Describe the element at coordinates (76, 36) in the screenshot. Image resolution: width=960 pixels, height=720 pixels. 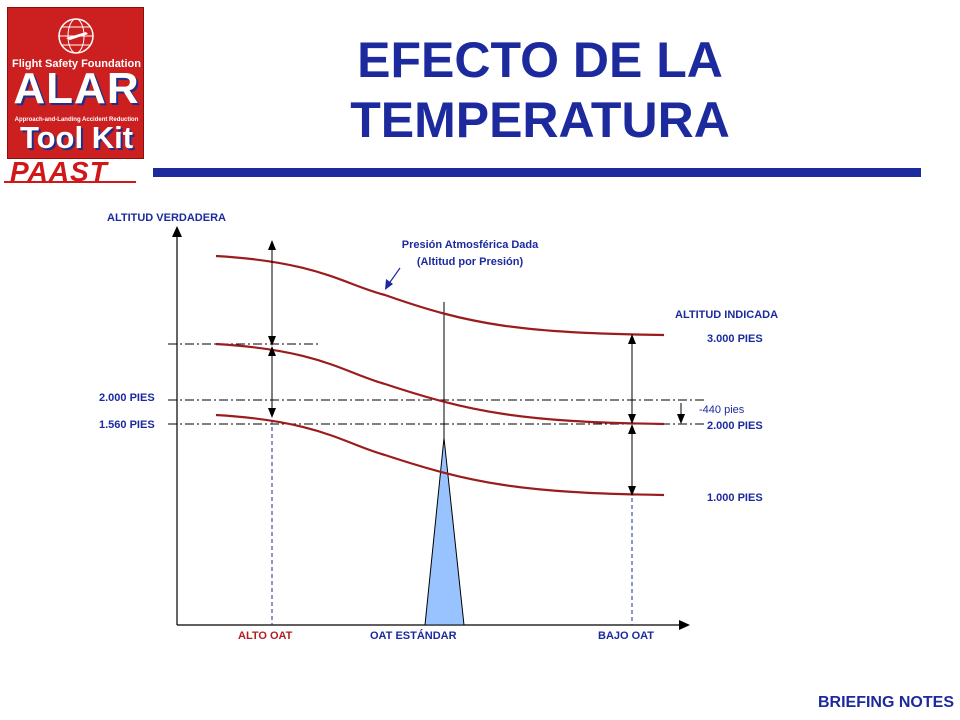
I see `globe-icon` at that location.